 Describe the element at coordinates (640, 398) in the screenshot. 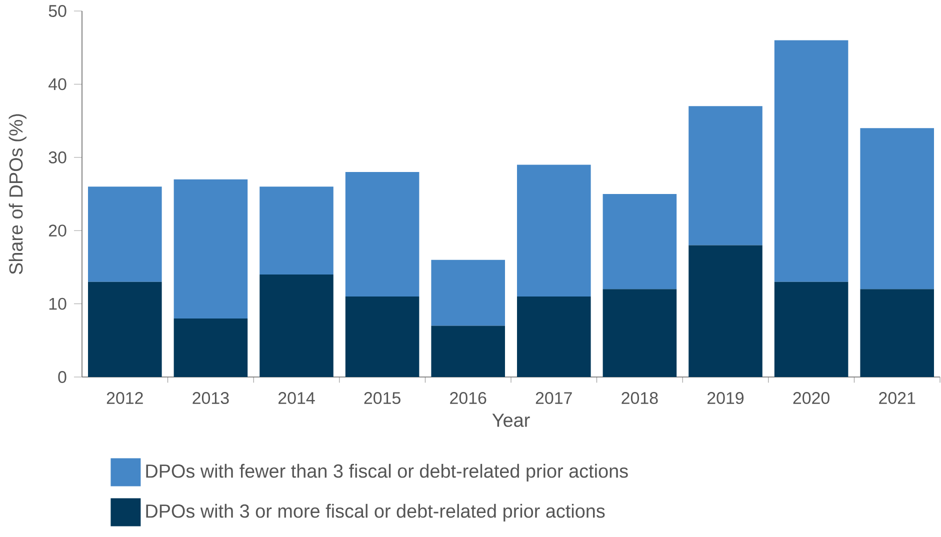

I see `x-tick-label: 2018` at that location.